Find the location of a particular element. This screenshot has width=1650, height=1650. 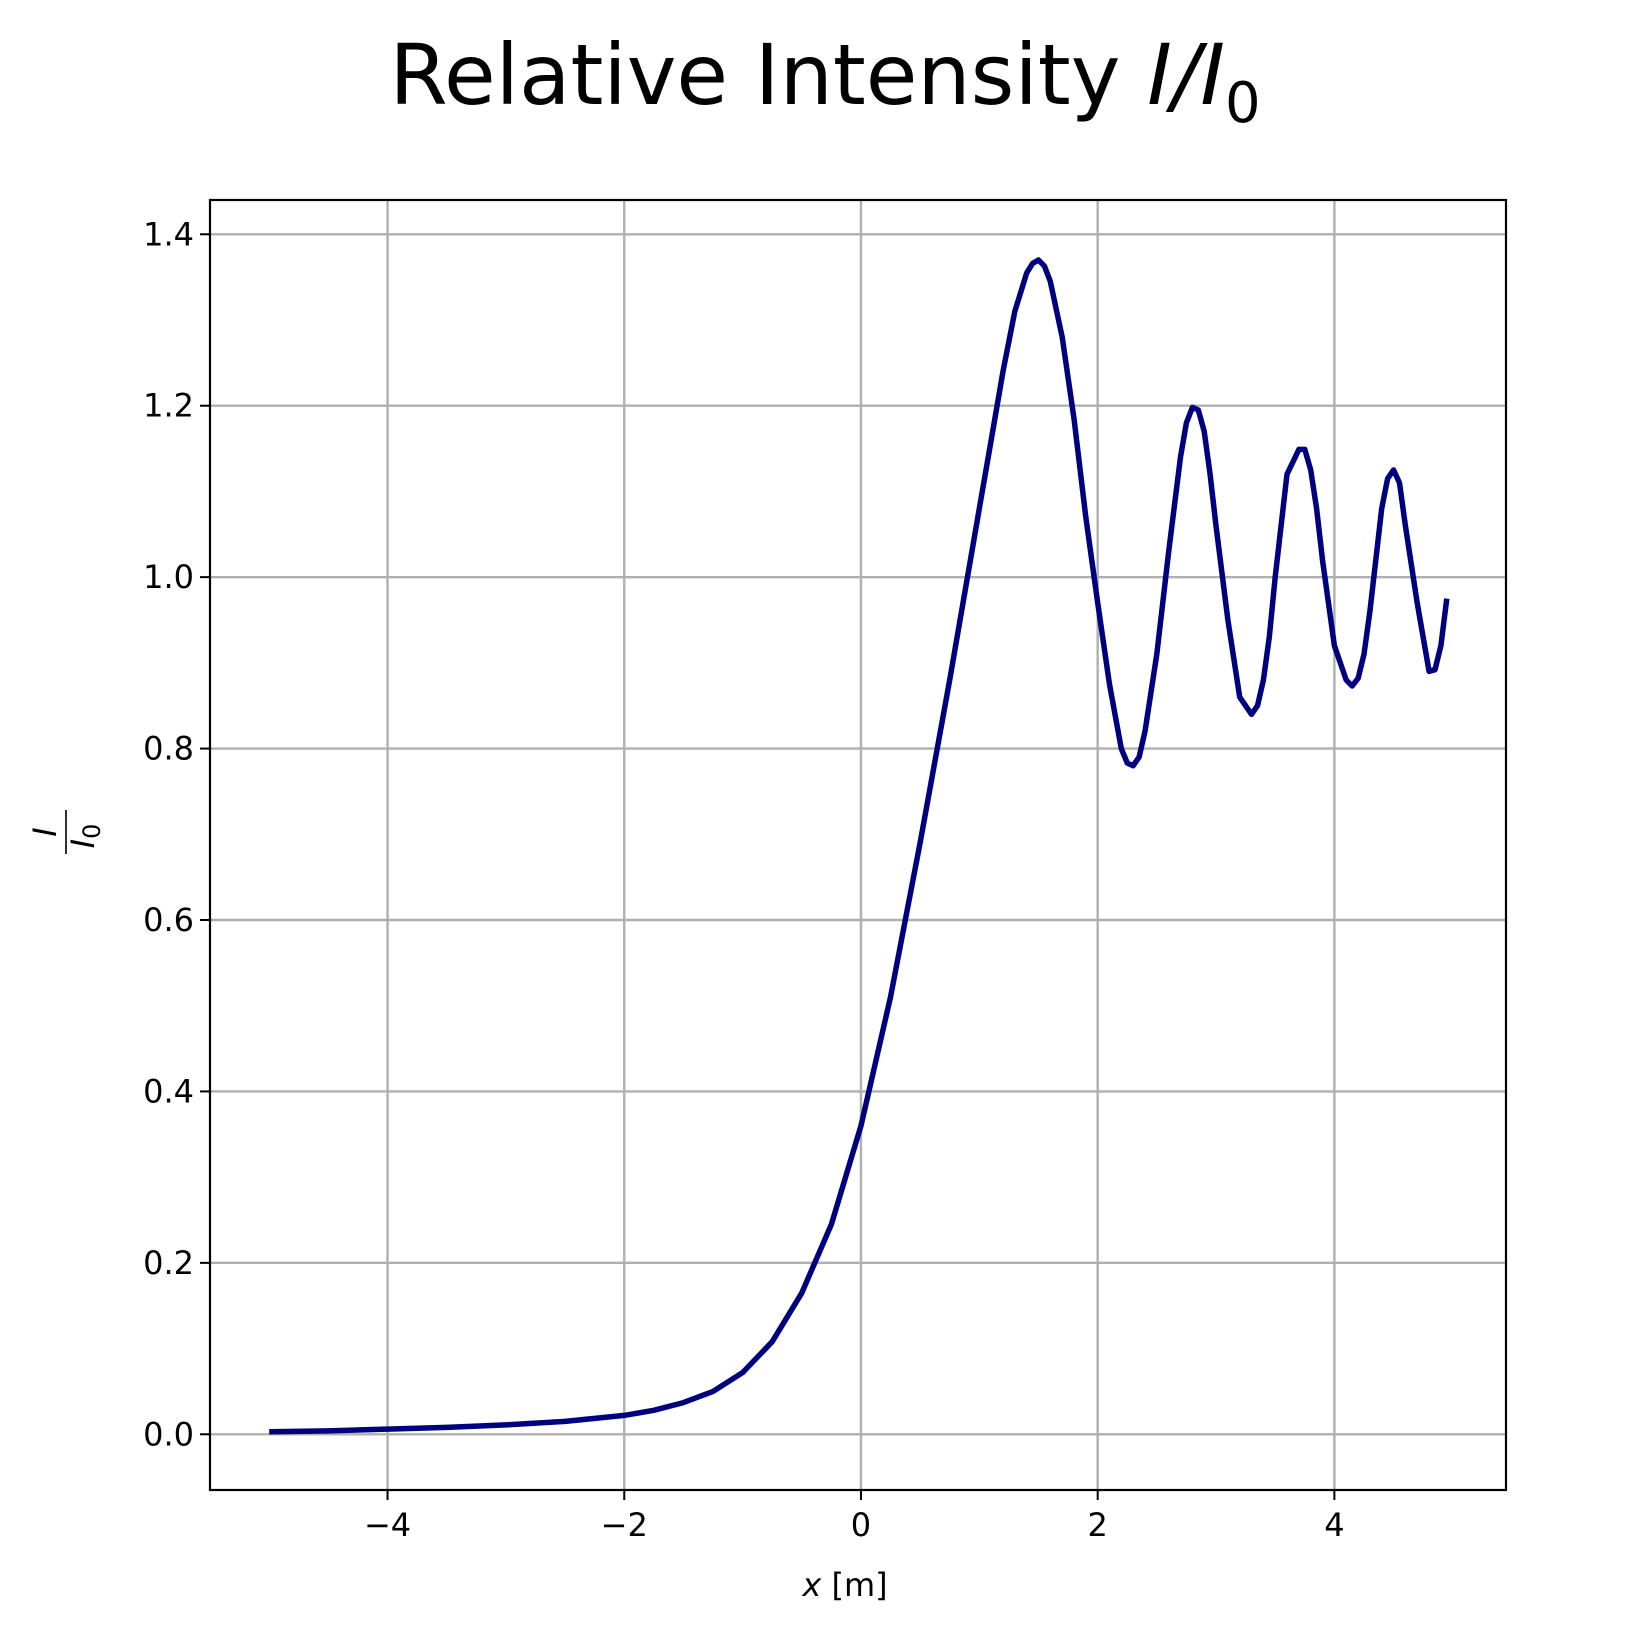

y-tick-label: 1.0 is located at coordinates (168, 577).